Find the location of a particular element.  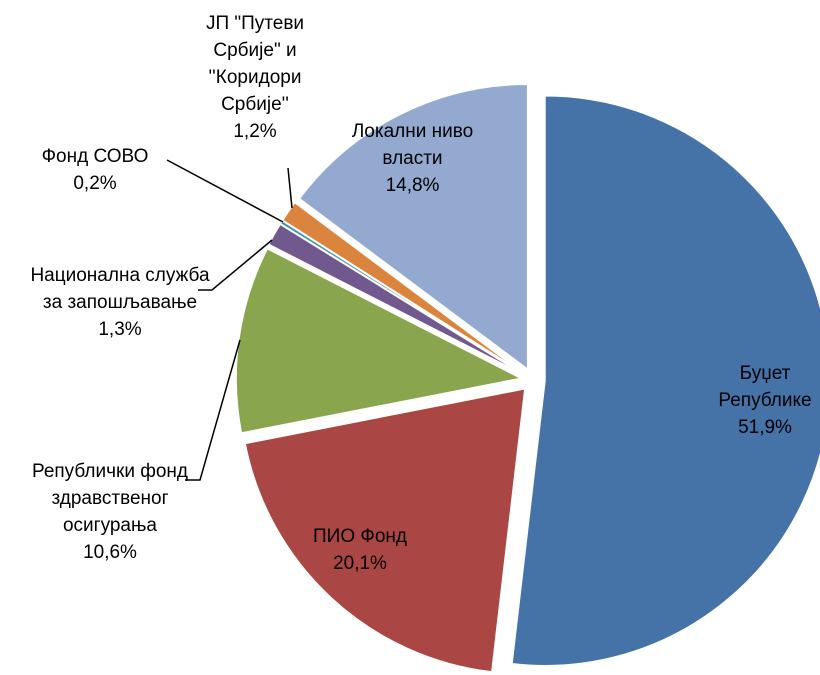

slice-label: Буџет Републике 51,9% is located at coordinates (760, 400).